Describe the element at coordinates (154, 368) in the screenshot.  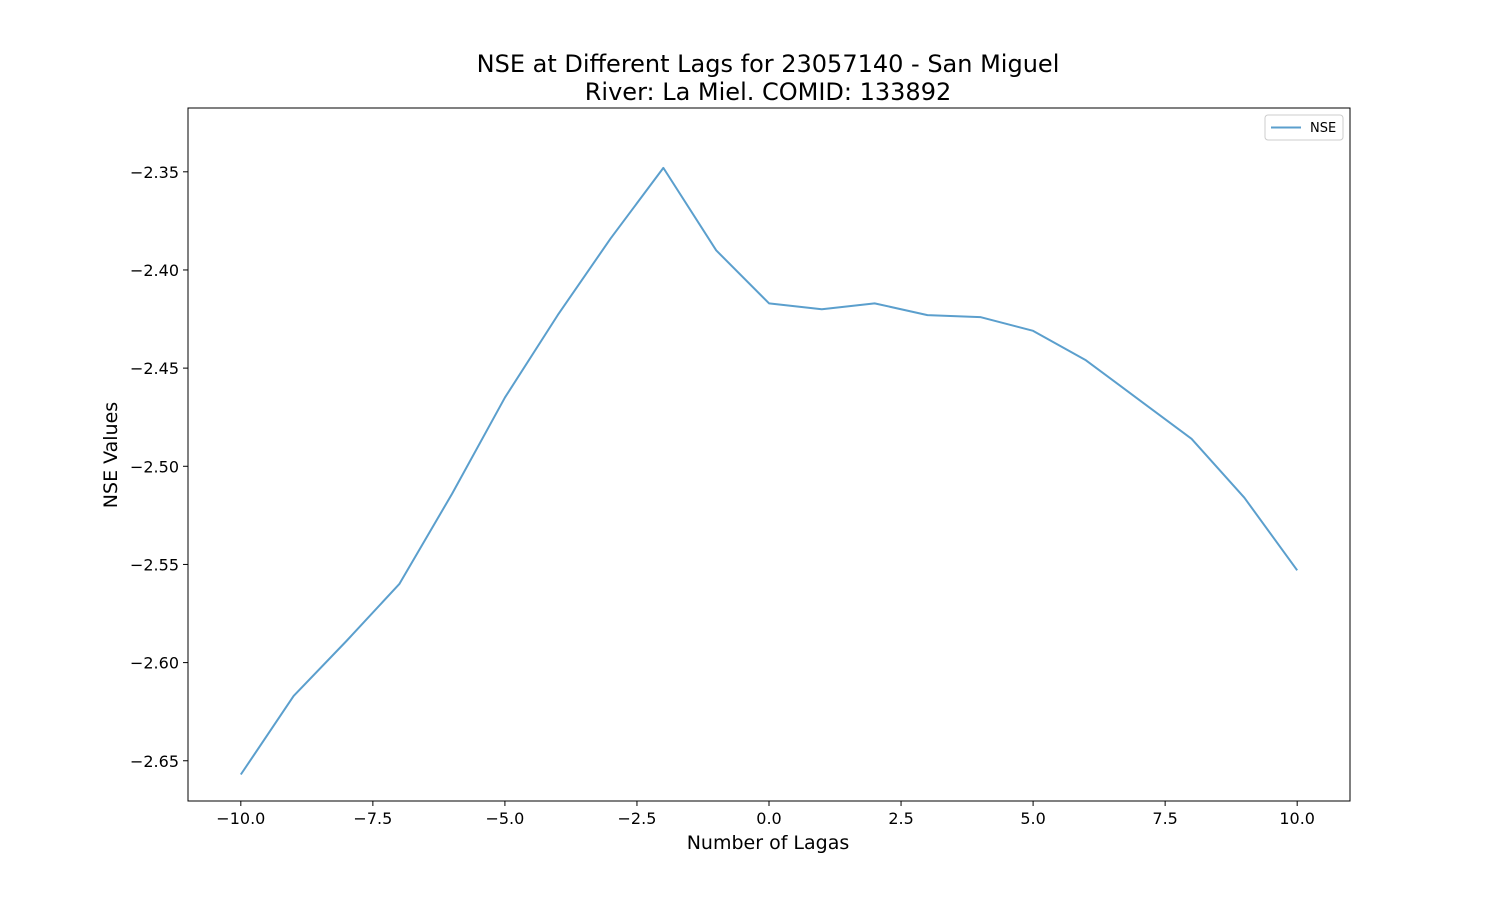
I see `y-tick-label: −2.45` at that location.